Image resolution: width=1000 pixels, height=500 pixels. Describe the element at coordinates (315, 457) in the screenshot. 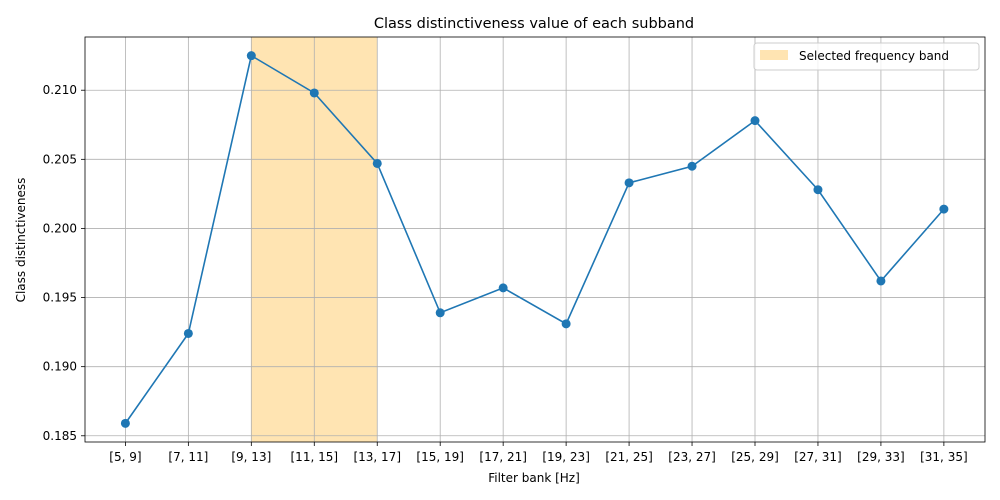

I see `x-tick-label: [11, 15]` at that location.